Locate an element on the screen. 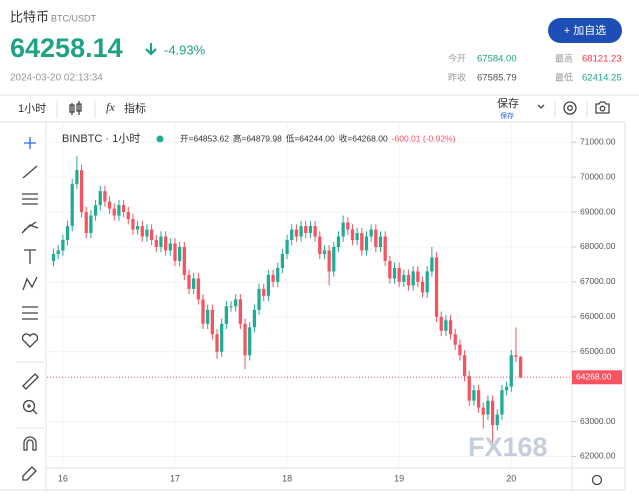 This screenshot has height=503, width=639. change: -4.93% is located at coordinates (185, 49).